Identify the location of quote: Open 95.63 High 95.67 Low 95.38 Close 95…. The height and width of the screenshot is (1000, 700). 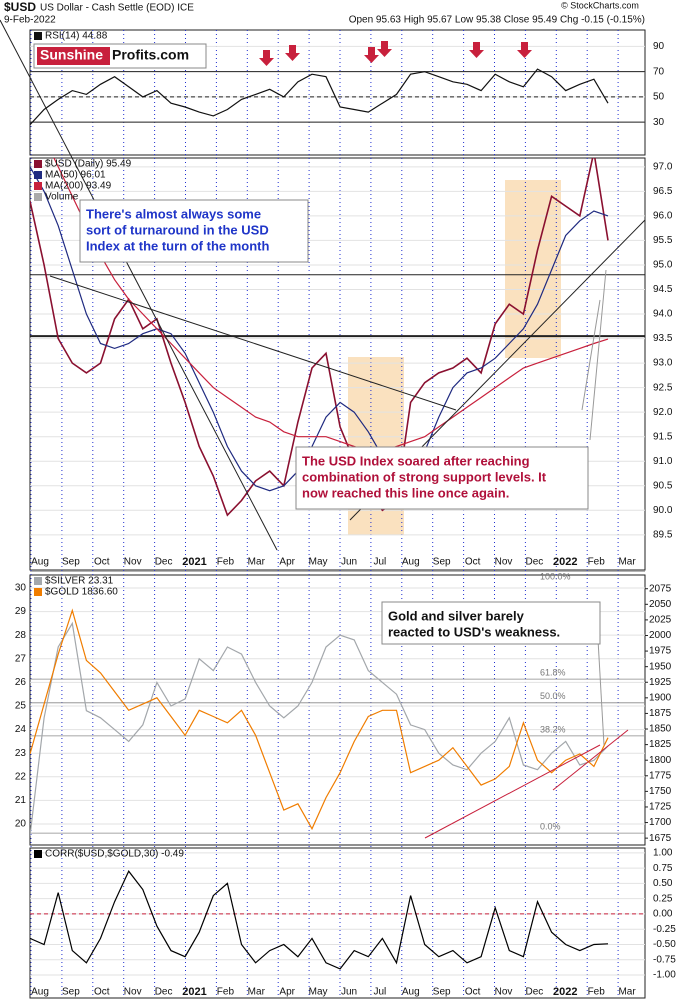
(497, 20).